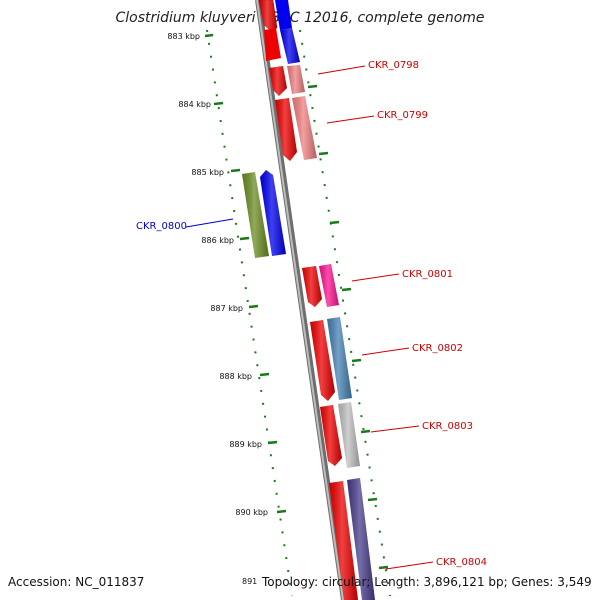 The width and height of the screenshot is (600, 600). Describe the element at coordinates (183, 36) in the screenshot. I see `scale-tick-label: 883 kbp` at that location.